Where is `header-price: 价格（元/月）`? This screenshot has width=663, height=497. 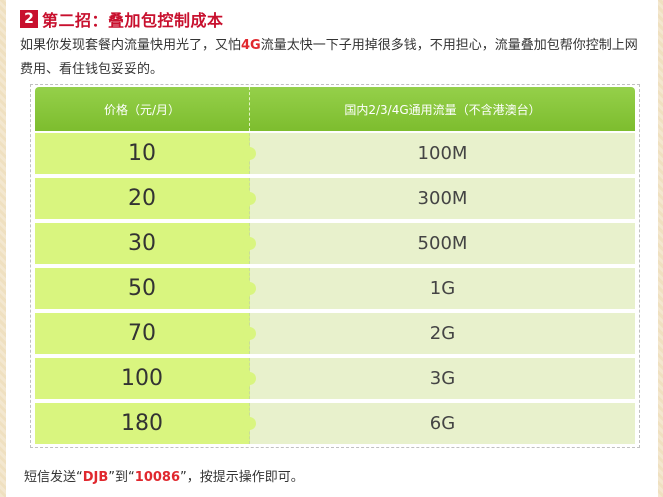 header-price: 价格（元/月） is located at coordinates (142, 109).